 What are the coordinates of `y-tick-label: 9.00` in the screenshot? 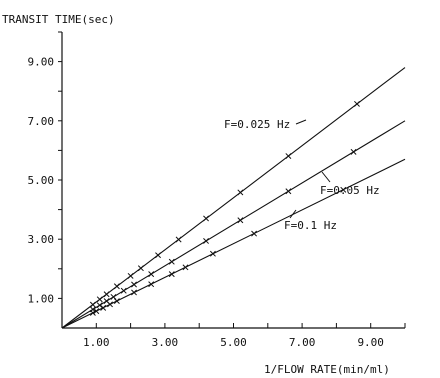 It's located at (41, 62).